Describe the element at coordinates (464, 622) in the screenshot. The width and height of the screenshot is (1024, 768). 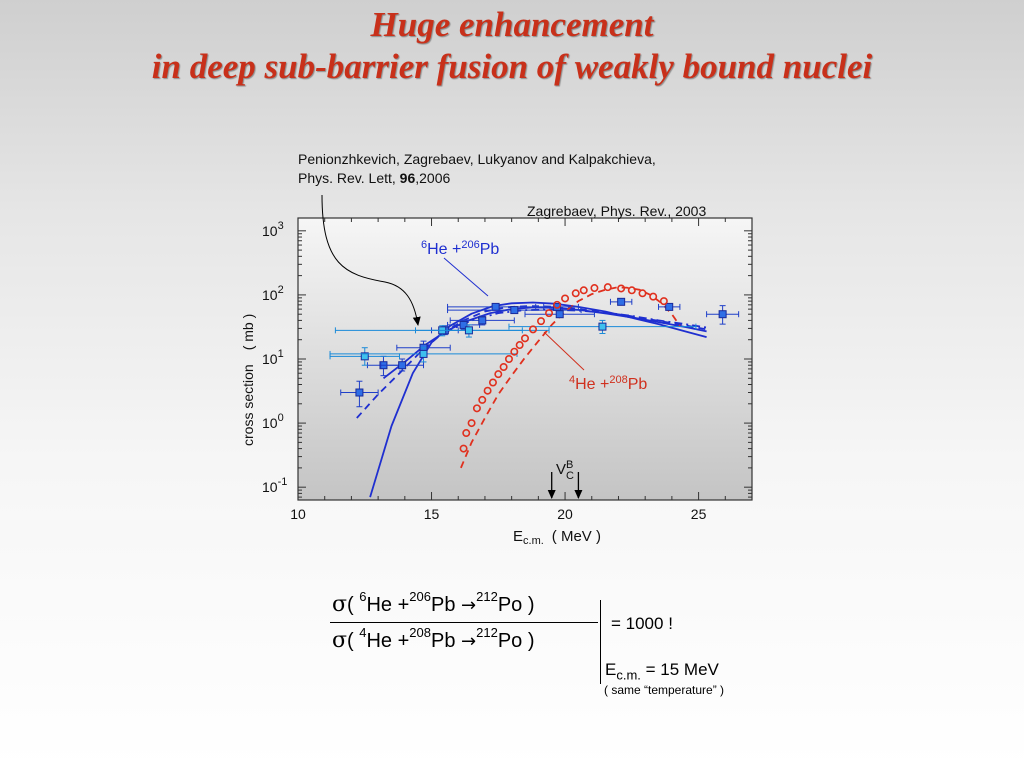
I see `fraction-bar` at that location.